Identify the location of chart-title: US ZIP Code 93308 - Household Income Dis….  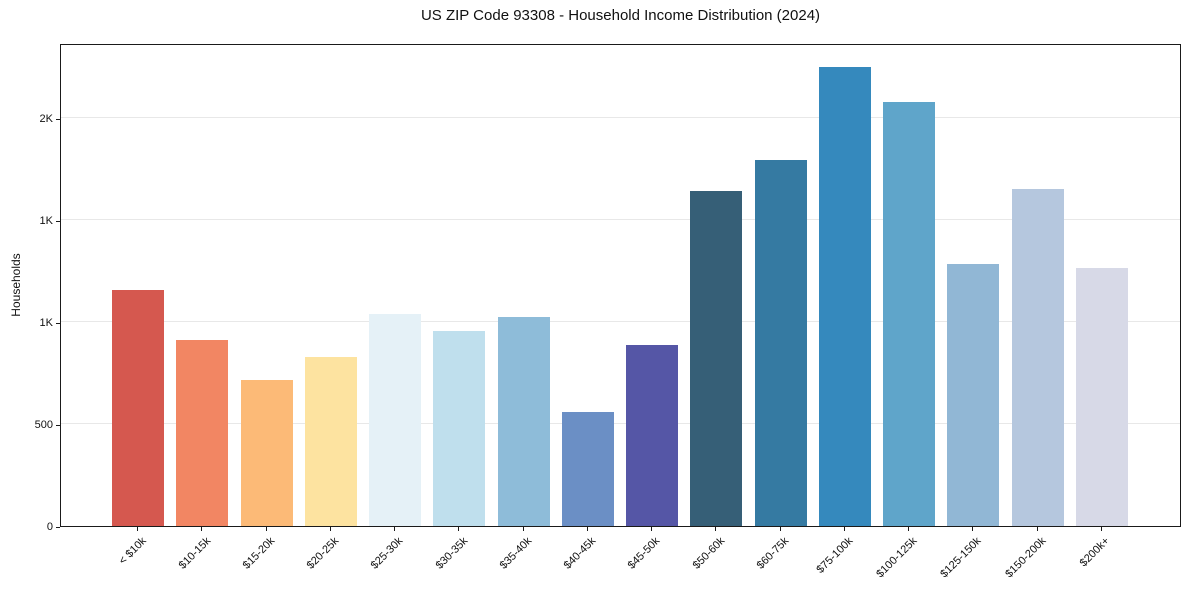
(620, 15).